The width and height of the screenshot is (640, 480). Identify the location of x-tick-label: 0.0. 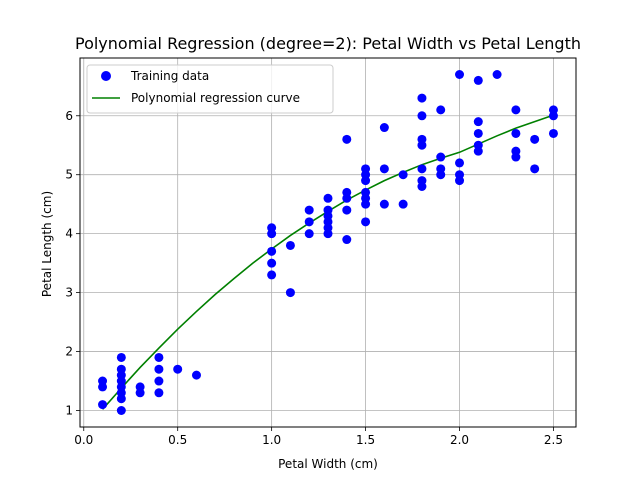
(83, 440).